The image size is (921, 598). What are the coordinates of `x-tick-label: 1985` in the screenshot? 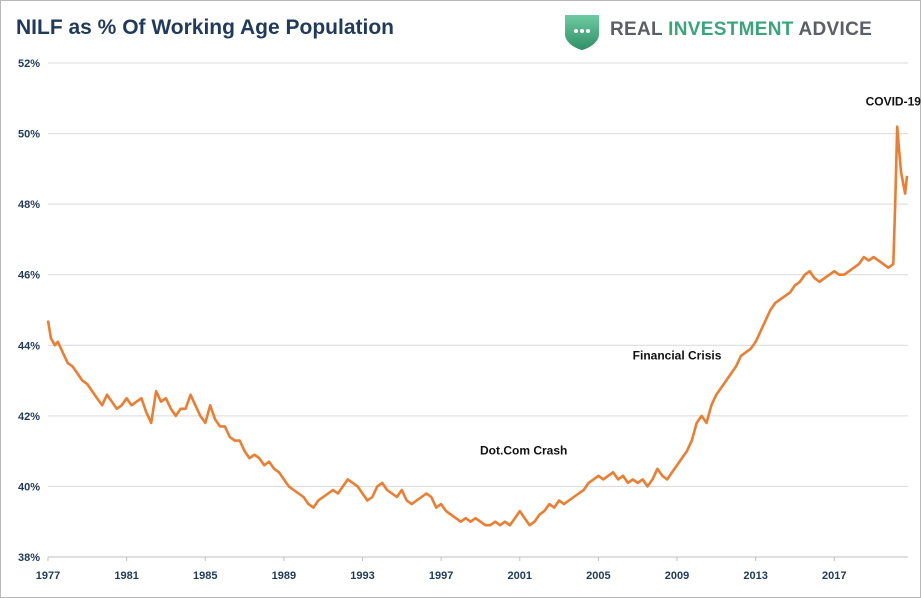 It's located at (205, 576).